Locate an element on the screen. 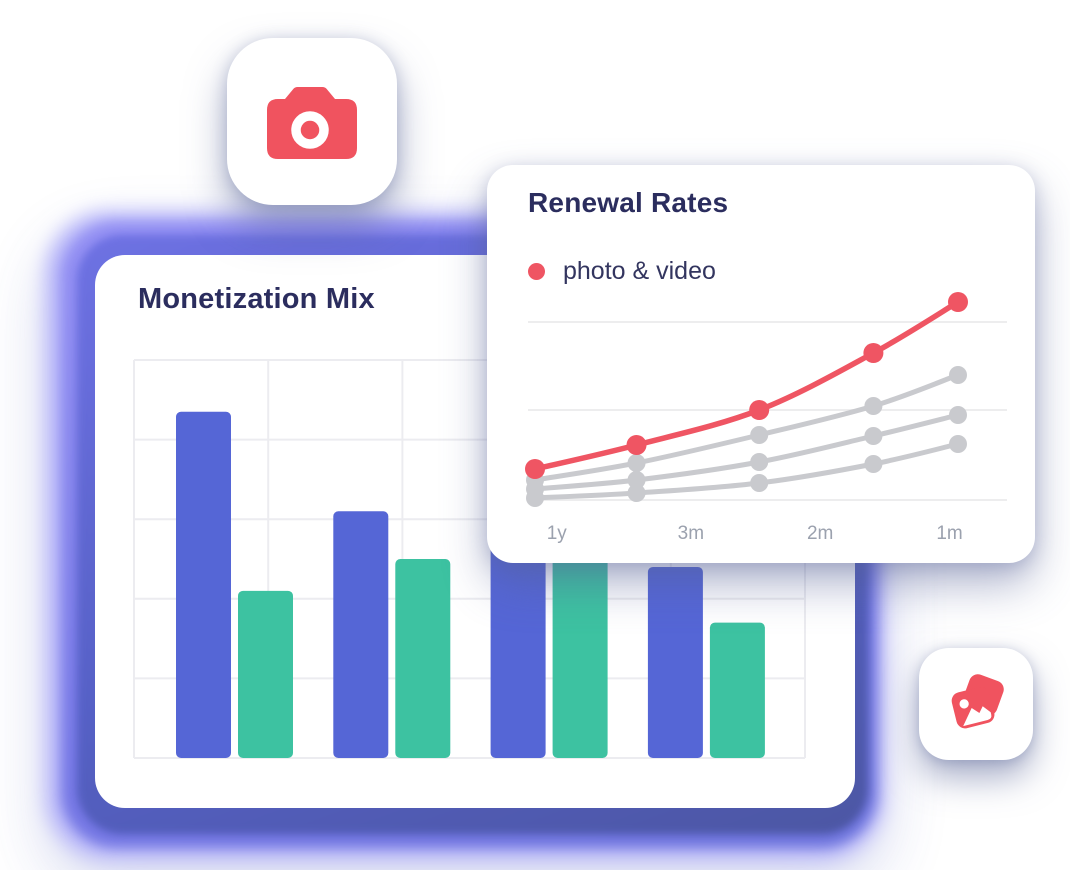 This screenshot has height=870, width=1070. photo-gallery-icon is located at coordinates (977, 701).